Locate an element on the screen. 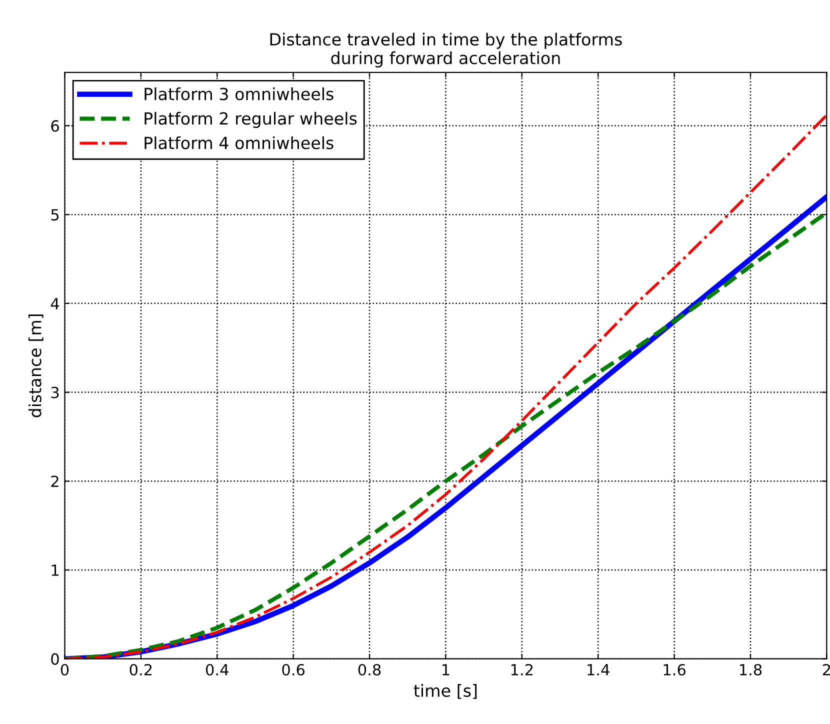 The image size is (830, 724). x-tick-label: 1.8 is located at coordinates (751, 670).